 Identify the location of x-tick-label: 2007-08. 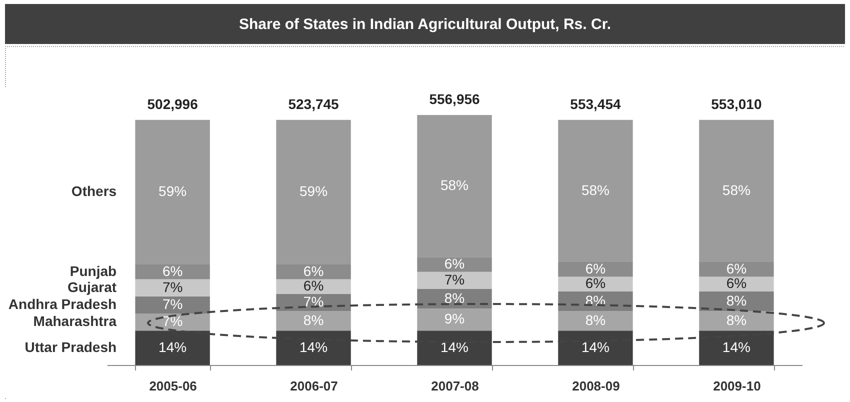
(455, 386).